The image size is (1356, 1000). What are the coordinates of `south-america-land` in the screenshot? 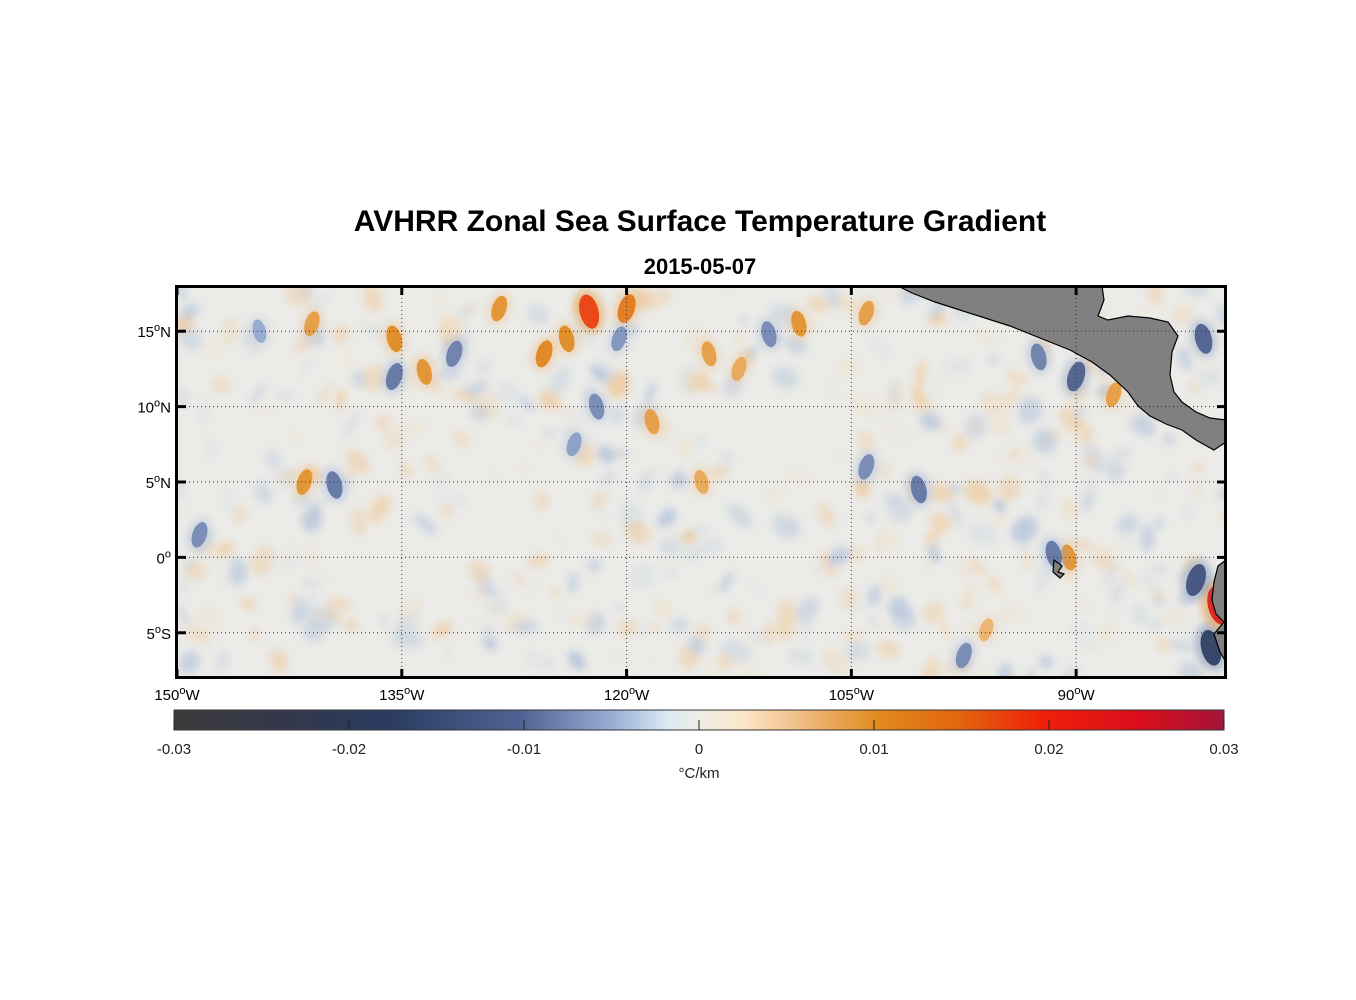 It's located at (1218, 611).